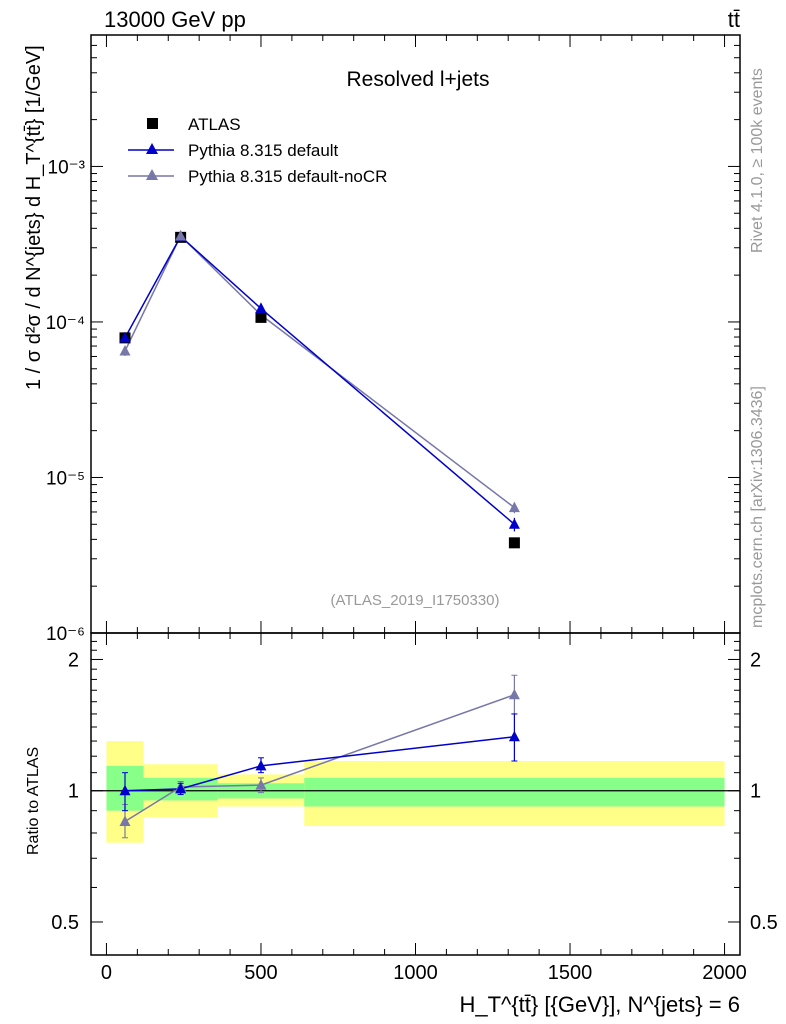 The width and height of the screenshot is (786, 1024). I want to click on main-y-tick-label: 10⁻⁶, so click(65, 634).